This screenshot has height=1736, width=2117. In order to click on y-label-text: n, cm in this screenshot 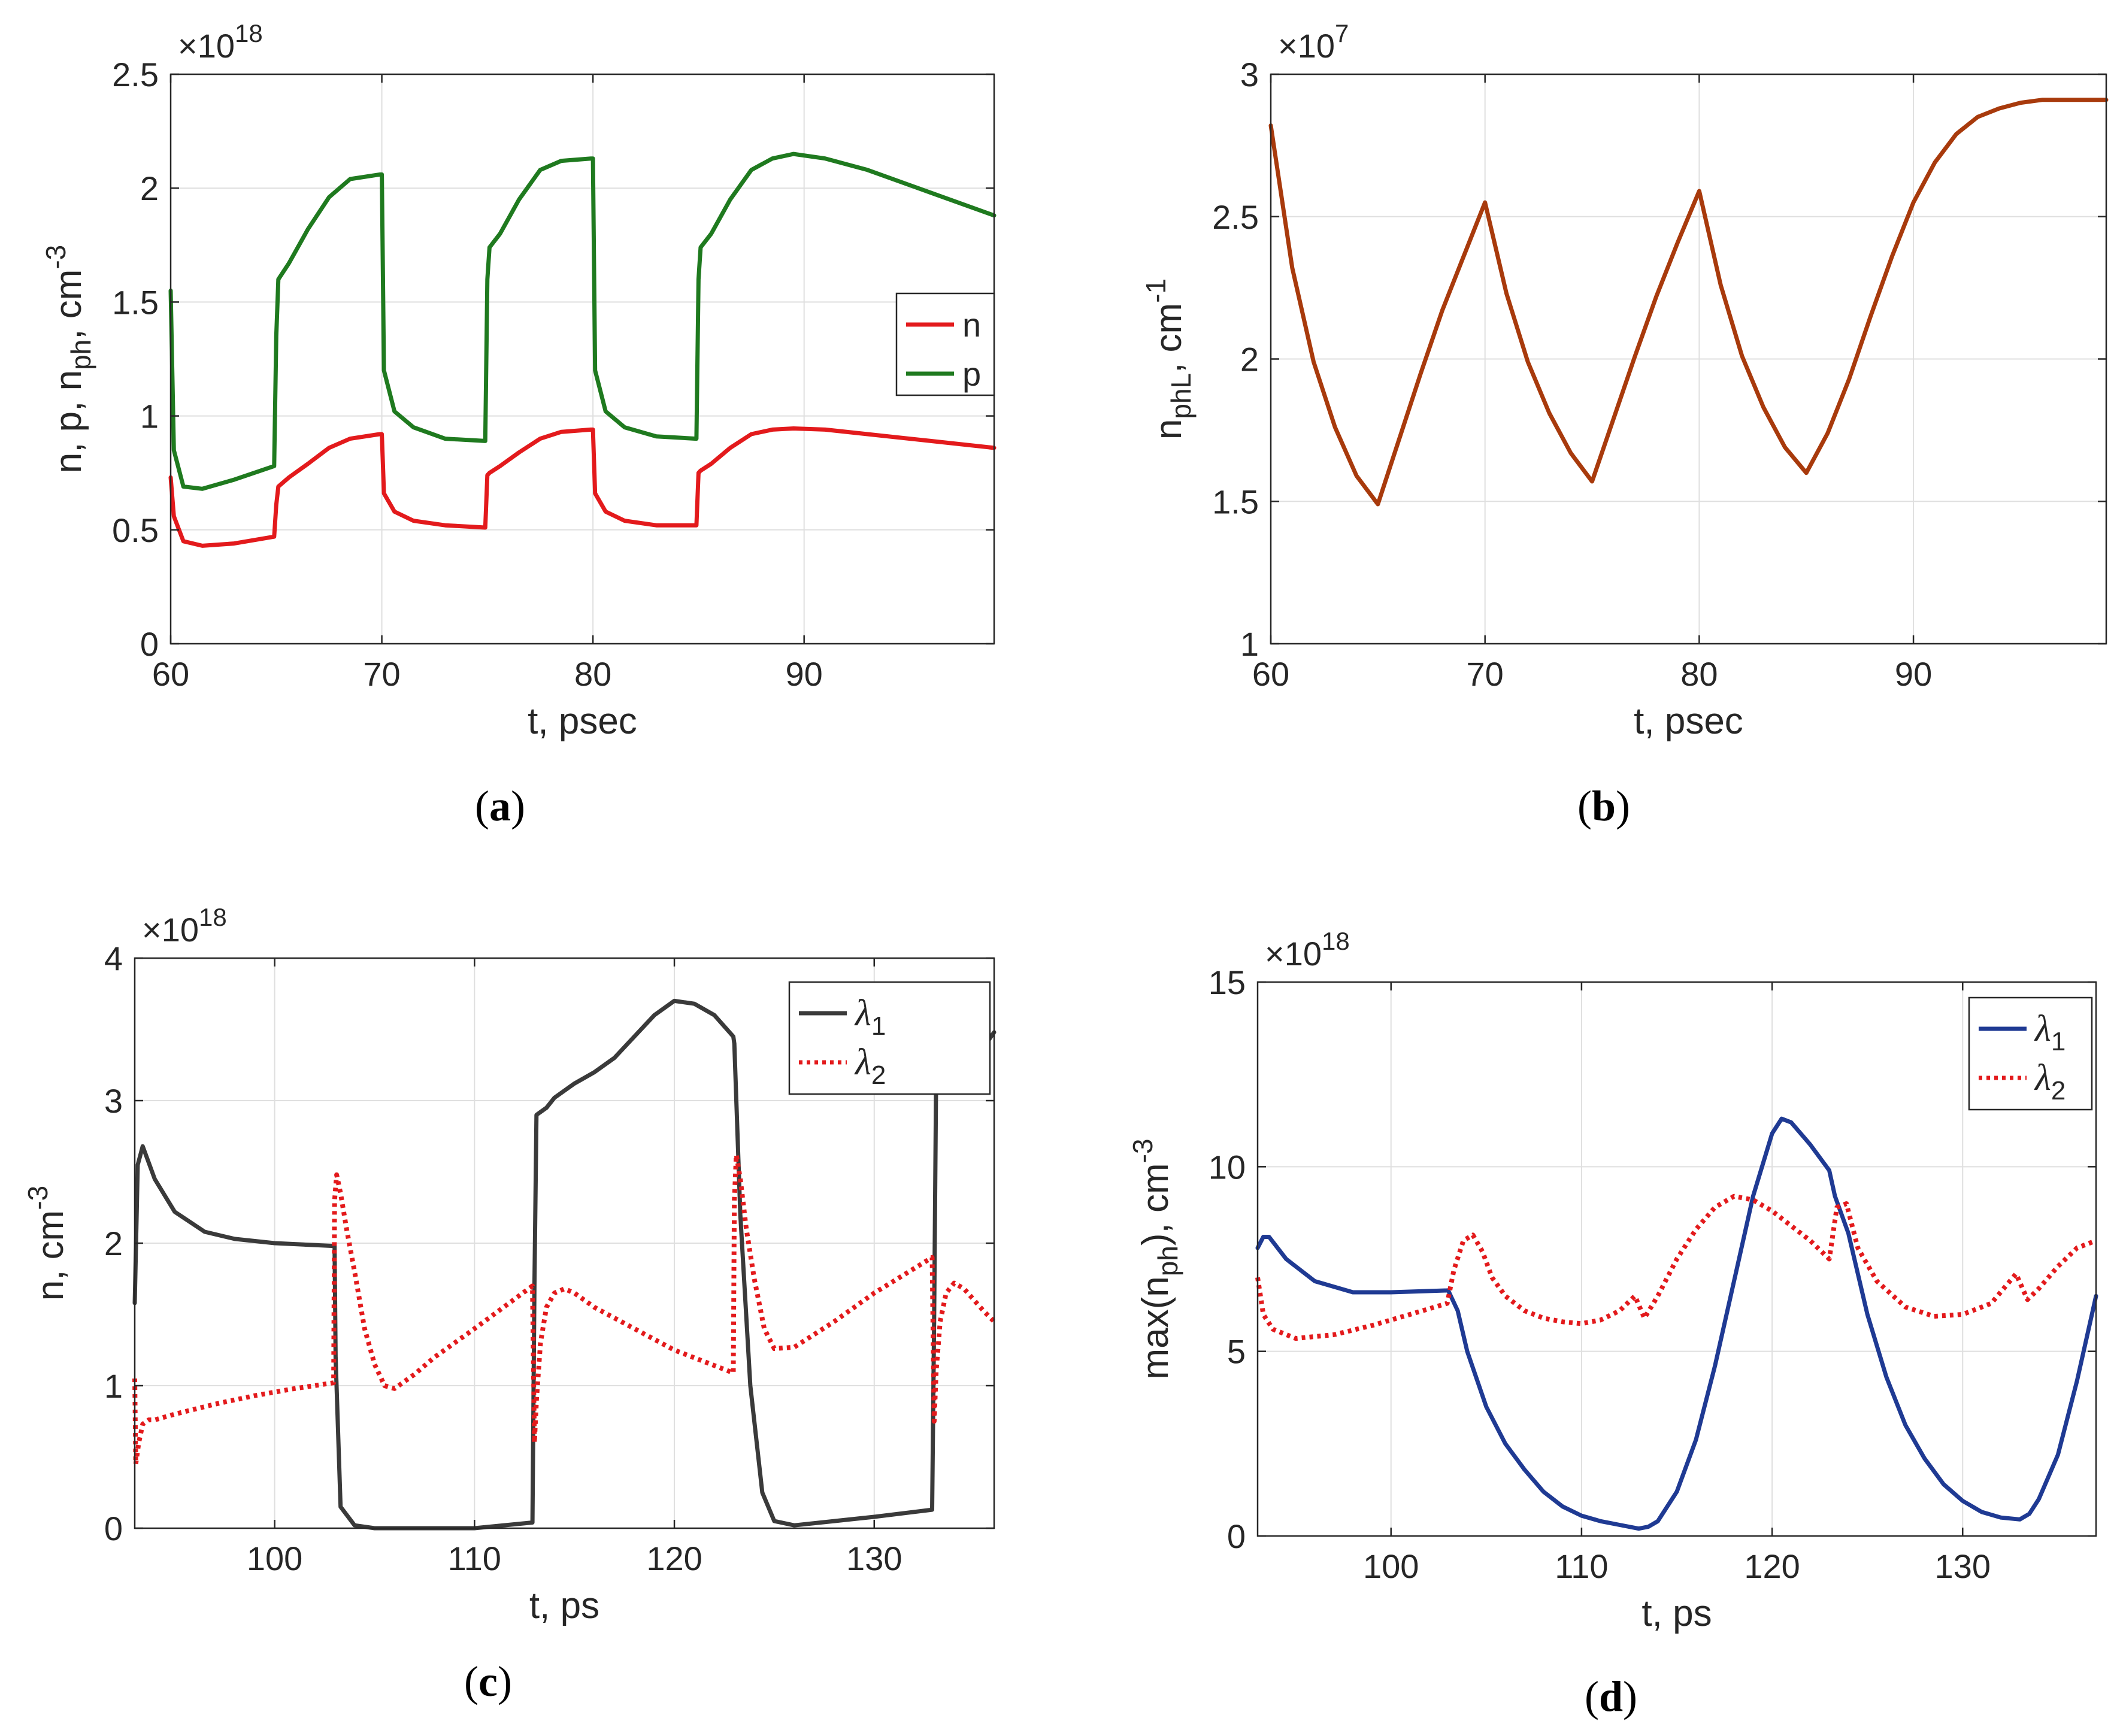, I will do `click(50, 1255)`.